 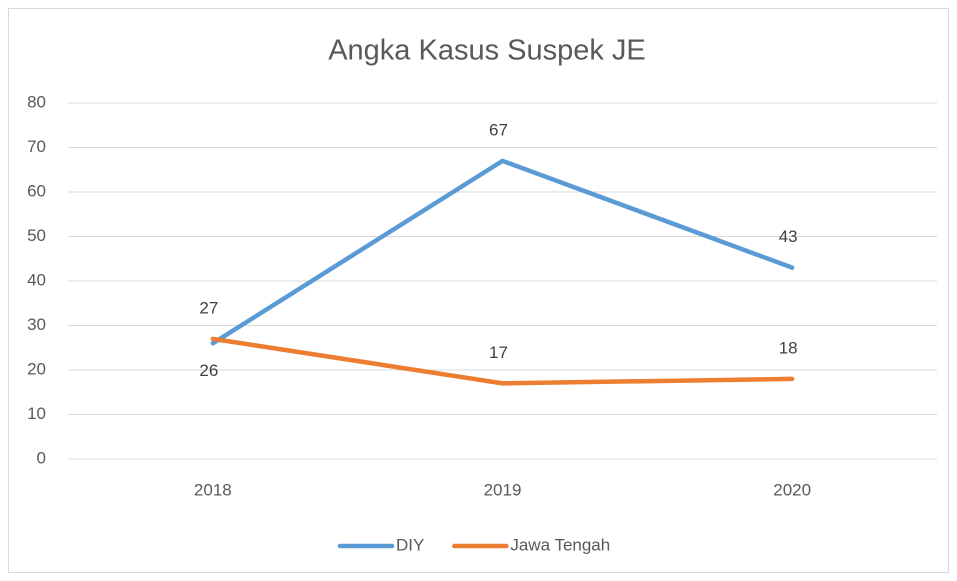 I want to click on data-label: 43, so click(x=788, y=236).